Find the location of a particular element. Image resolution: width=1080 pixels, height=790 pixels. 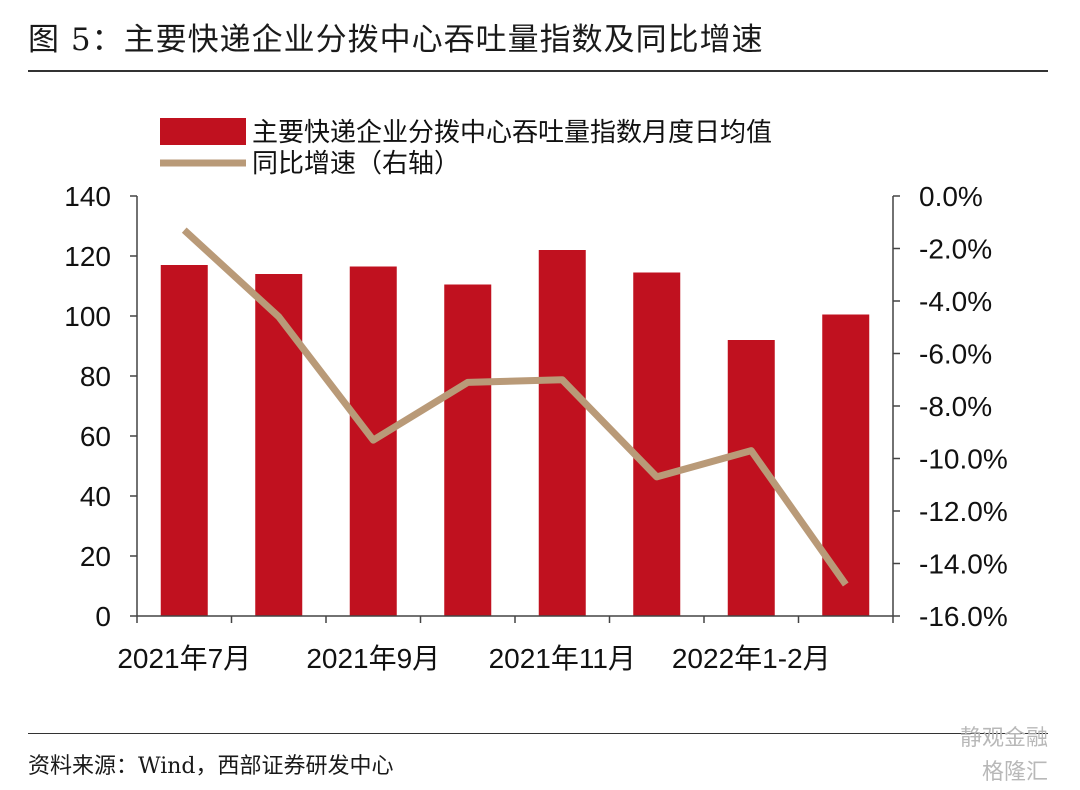

right-tick-label: -16.0% is located at coordinates (963, 616).